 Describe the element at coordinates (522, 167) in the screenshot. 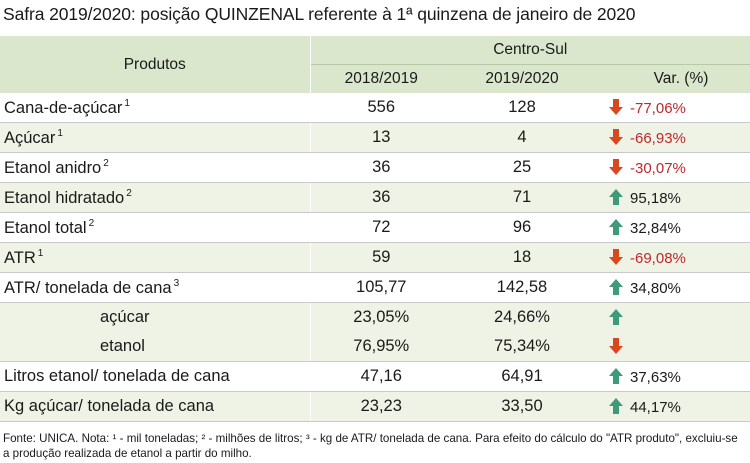

I see `value-curr: 25` at that location.